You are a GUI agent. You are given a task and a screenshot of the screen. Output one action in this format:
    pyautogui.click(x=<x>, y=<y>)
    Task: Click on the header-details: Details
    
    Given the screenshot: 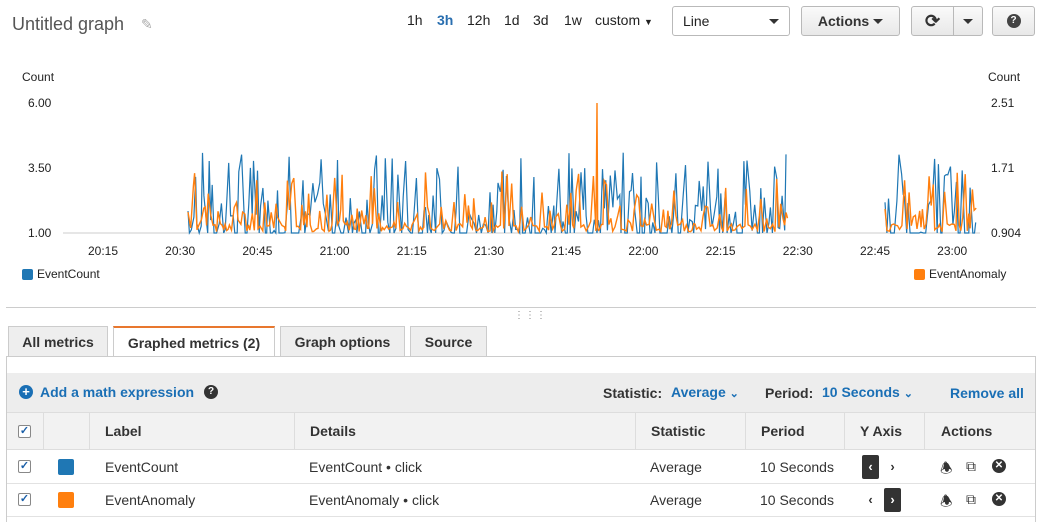 What is the action you would take?
    pyautogui.click(x=333, y=431)
    